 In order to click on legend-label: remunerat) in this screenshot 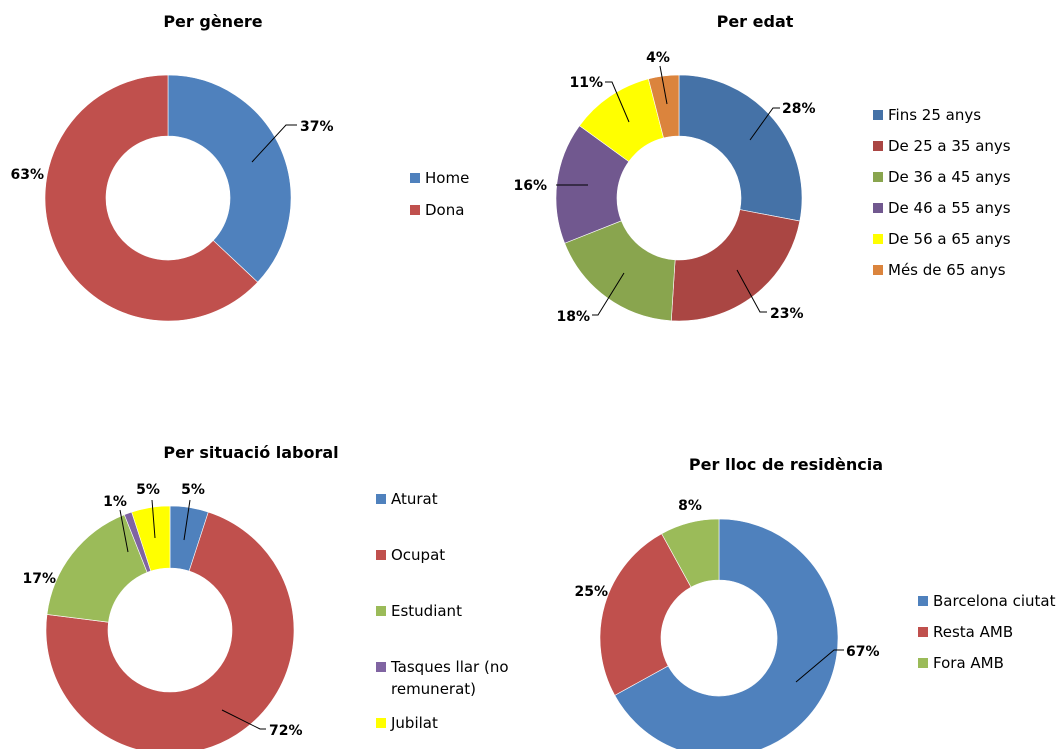, I will do `click(433, 689)`.